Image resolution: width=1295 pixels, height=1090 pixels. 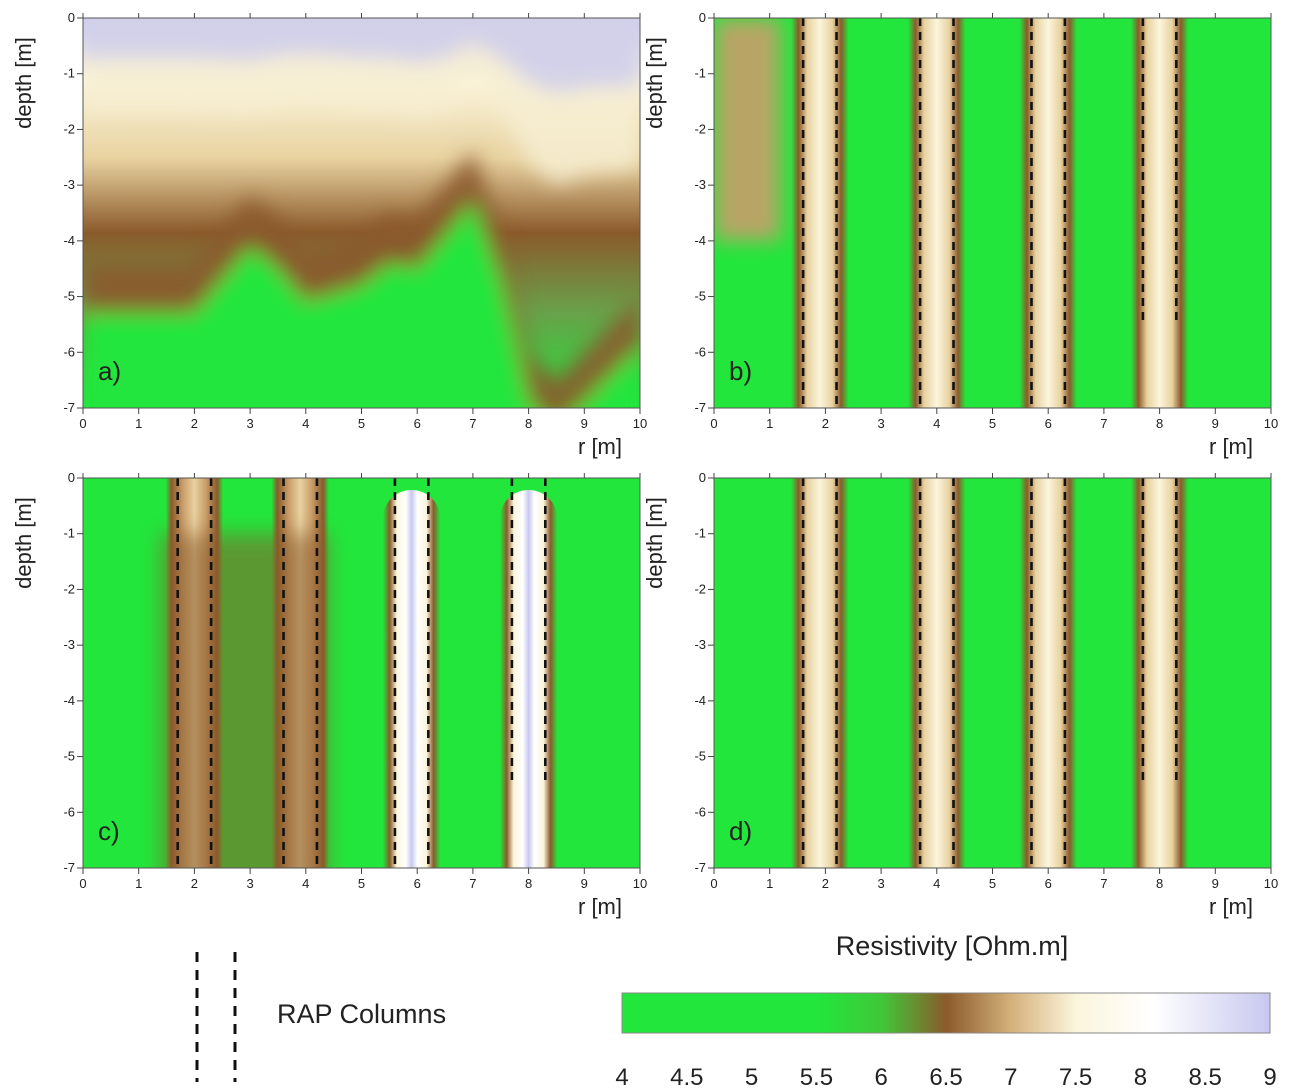 I want to click on colorbar-gradient, so click(x=946, y=1013).